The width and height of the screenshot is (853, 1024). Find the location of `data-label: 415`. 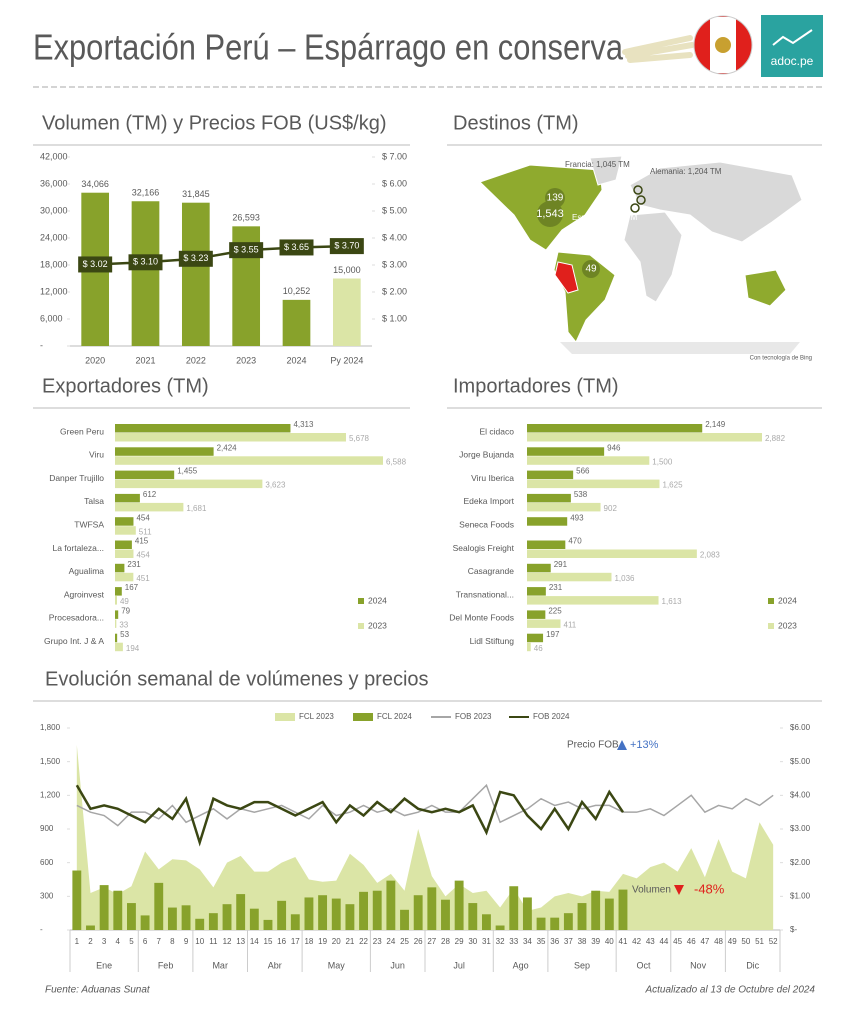

data-label: 415 is located at coordinates (142, 541).